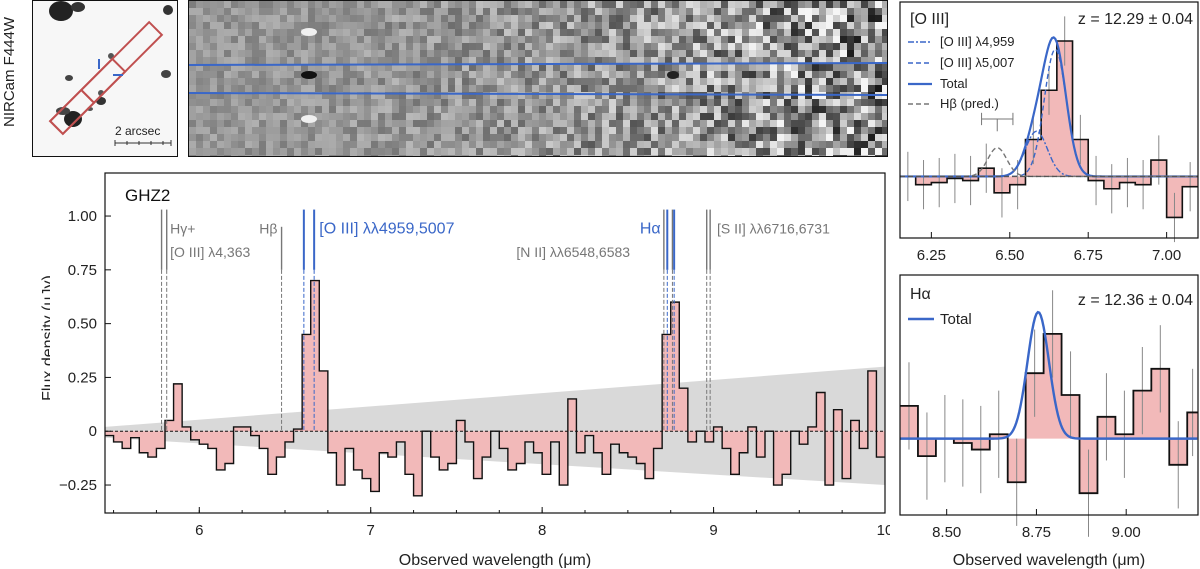 The height and width of the screenshot is (569, 1200). I want to click on oiii-legend-label: [O III] λ5,007, so click(977, 62).